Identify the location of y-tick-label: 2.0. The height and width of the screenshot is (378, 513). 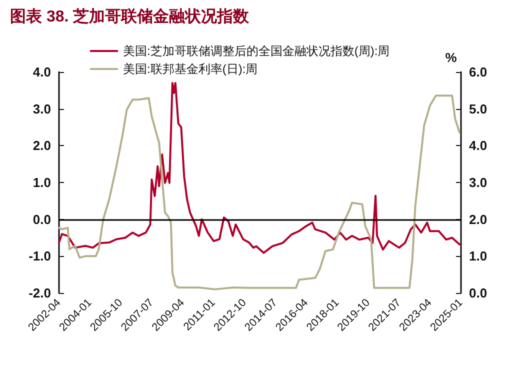
(41, 146).